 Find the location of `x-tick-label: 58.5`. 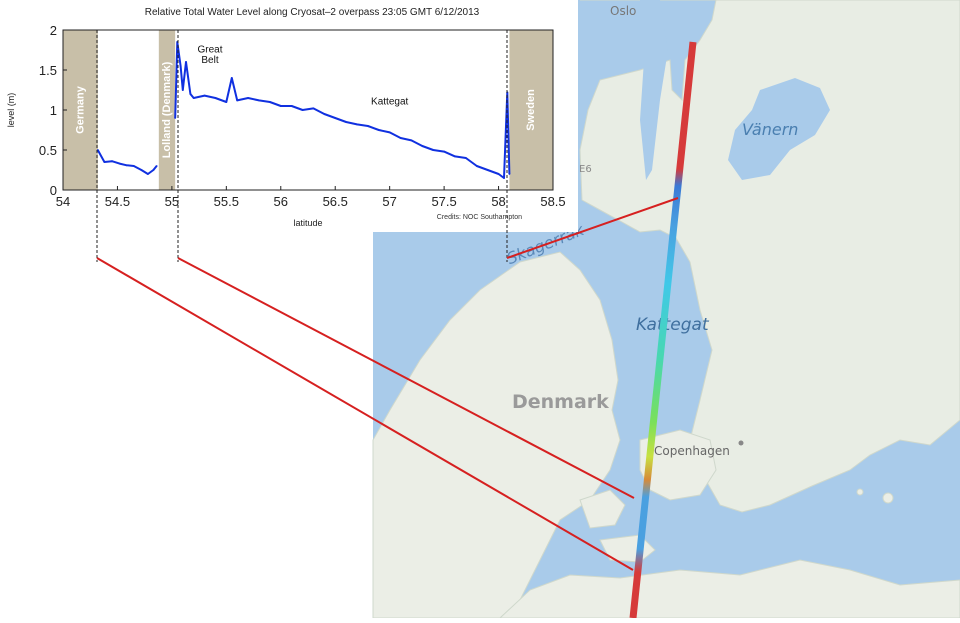

x-tick-label: 58.5 is located at coordinates (552, 201).